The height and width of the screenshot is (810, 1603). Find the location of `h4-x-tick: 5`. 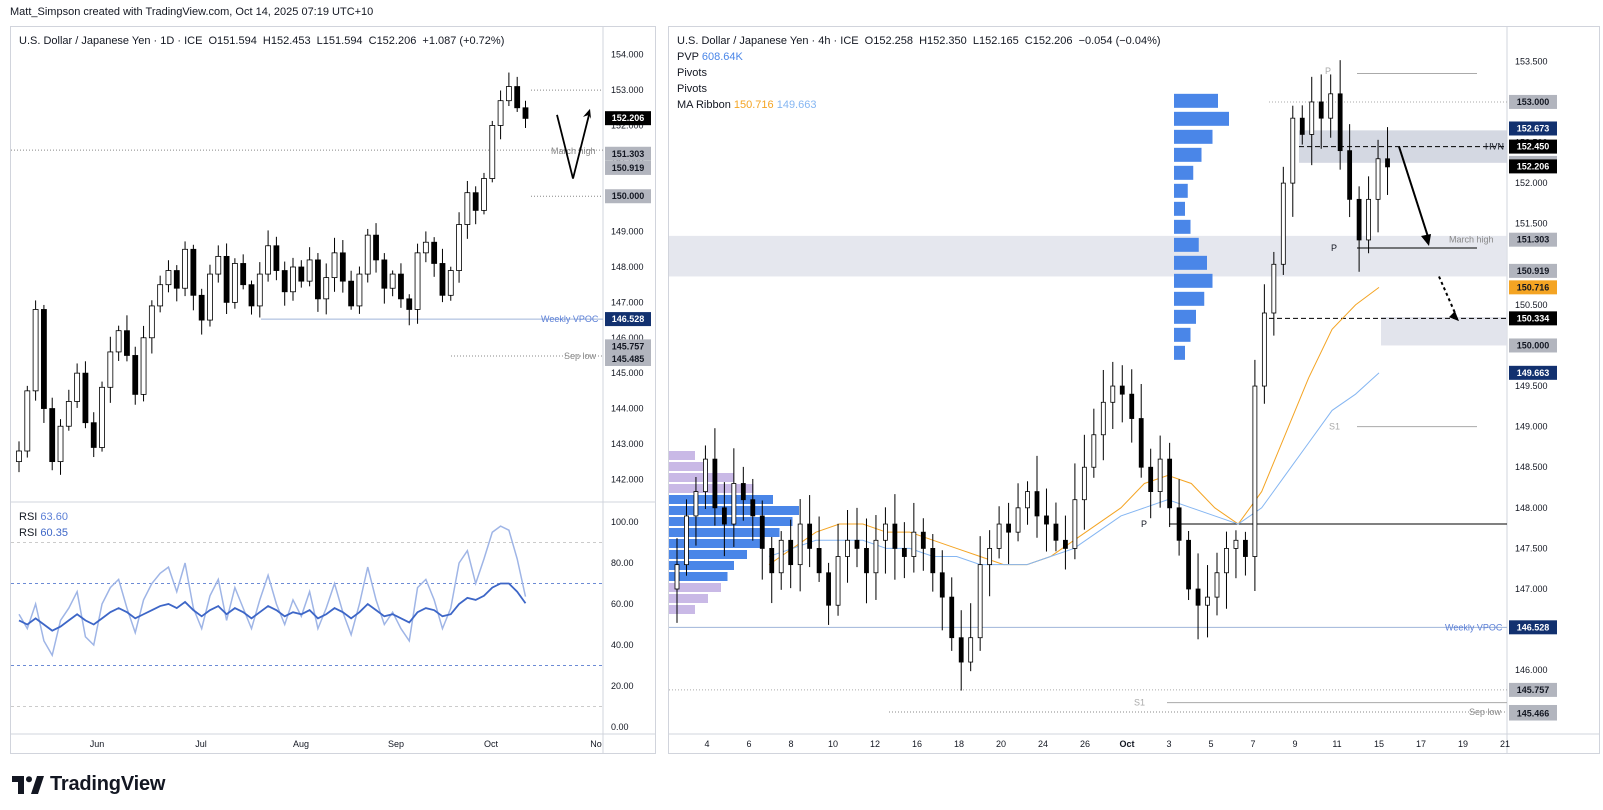

h4-x-tick: 5 is located at coordinates (1210, 744).